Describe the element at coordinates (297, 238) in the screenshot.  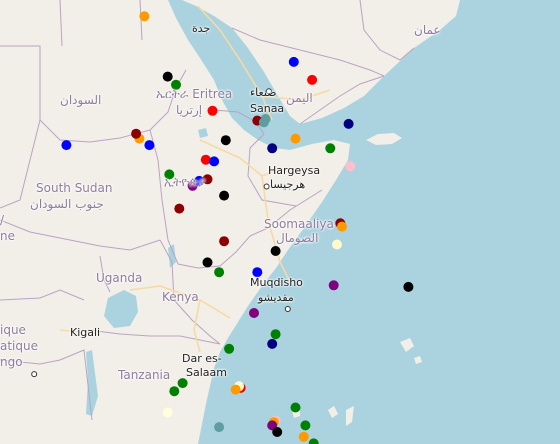
I see `country-label-somalia-ar: الصومال` at that location.